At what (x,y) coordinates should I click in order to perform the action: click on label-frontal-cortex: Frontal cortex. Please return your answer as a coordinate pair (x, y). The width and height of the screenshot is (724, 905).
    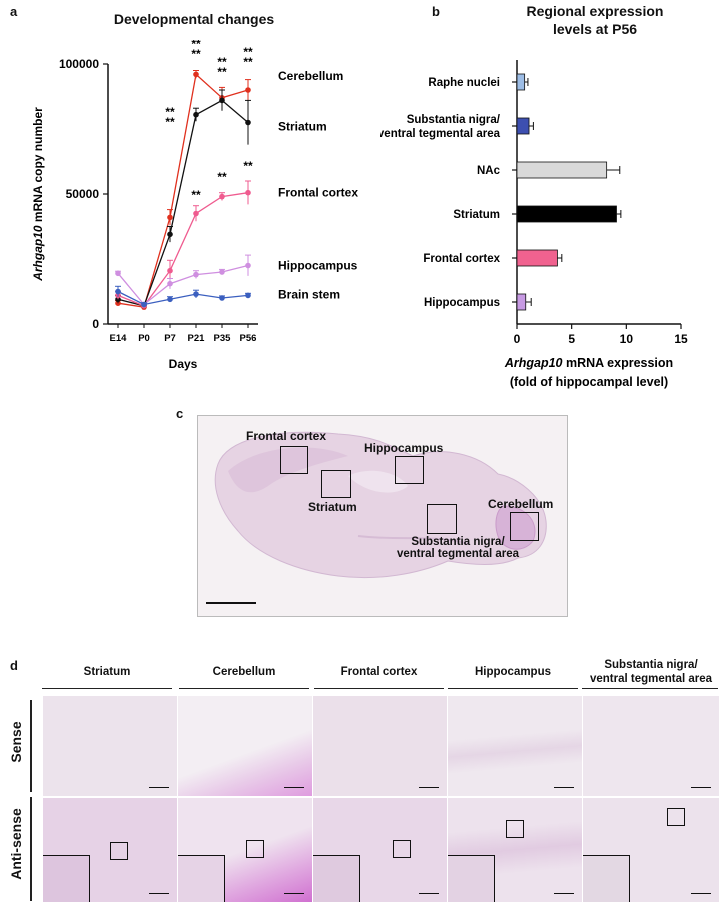
    Looking at the image, I should click on (286, 436).